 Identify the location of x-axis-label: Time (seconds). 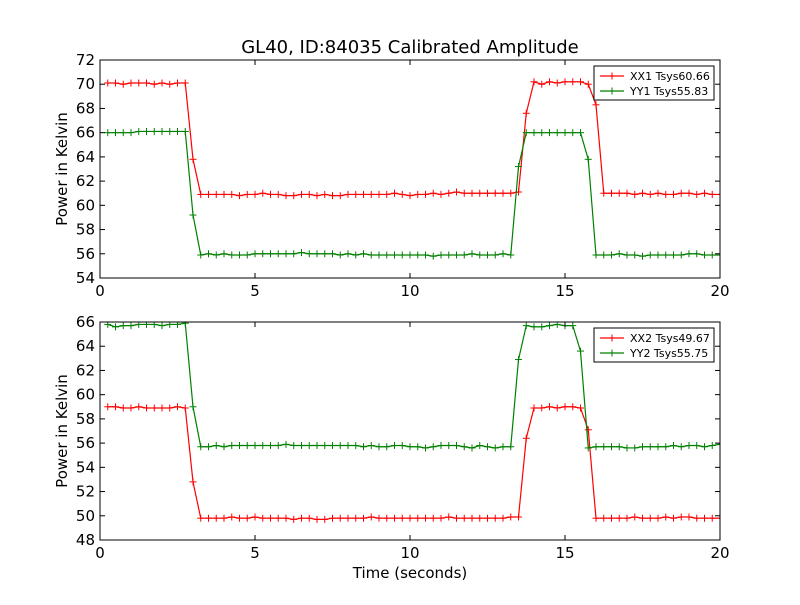
(410, 573).